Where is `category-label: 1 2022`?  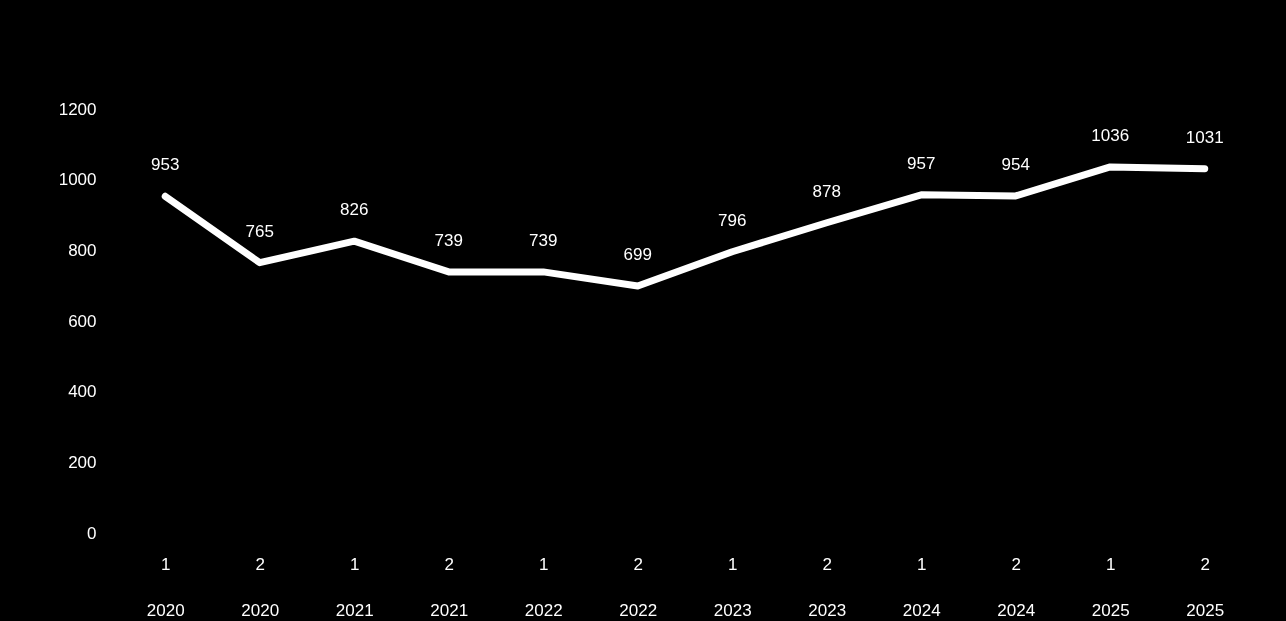
category-label: 1 2022 is located at coordinates (543, 587).